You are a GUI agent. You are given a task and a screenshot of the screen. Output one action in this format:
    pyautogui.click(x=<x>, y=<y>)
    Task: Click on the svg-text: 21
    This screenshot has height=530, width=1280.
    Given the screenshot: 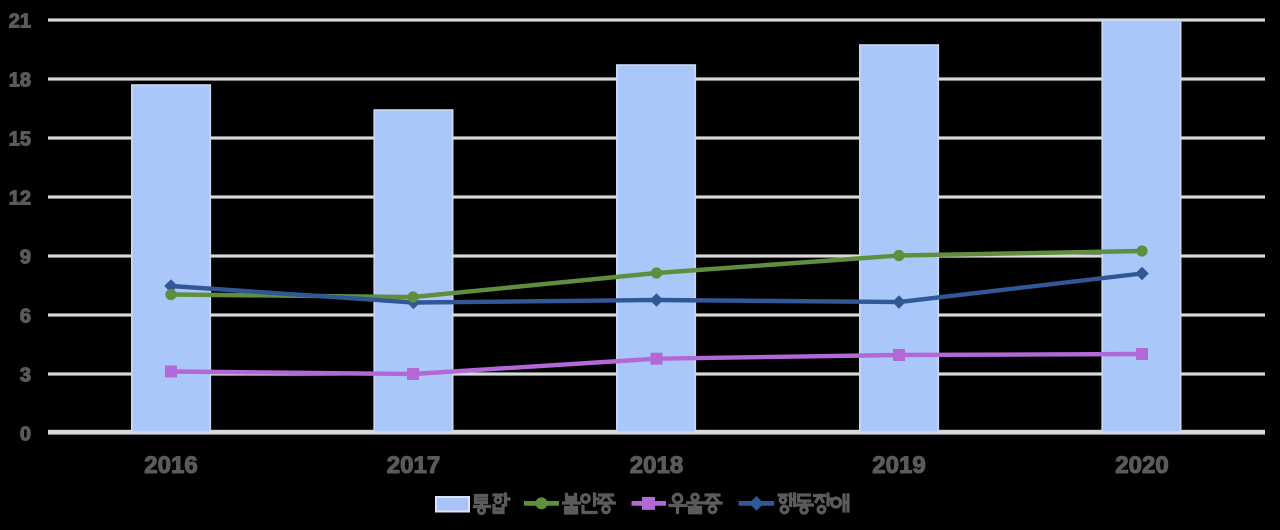 What is the action you would take?
    pyautogui.click(x=20, y=21)
    